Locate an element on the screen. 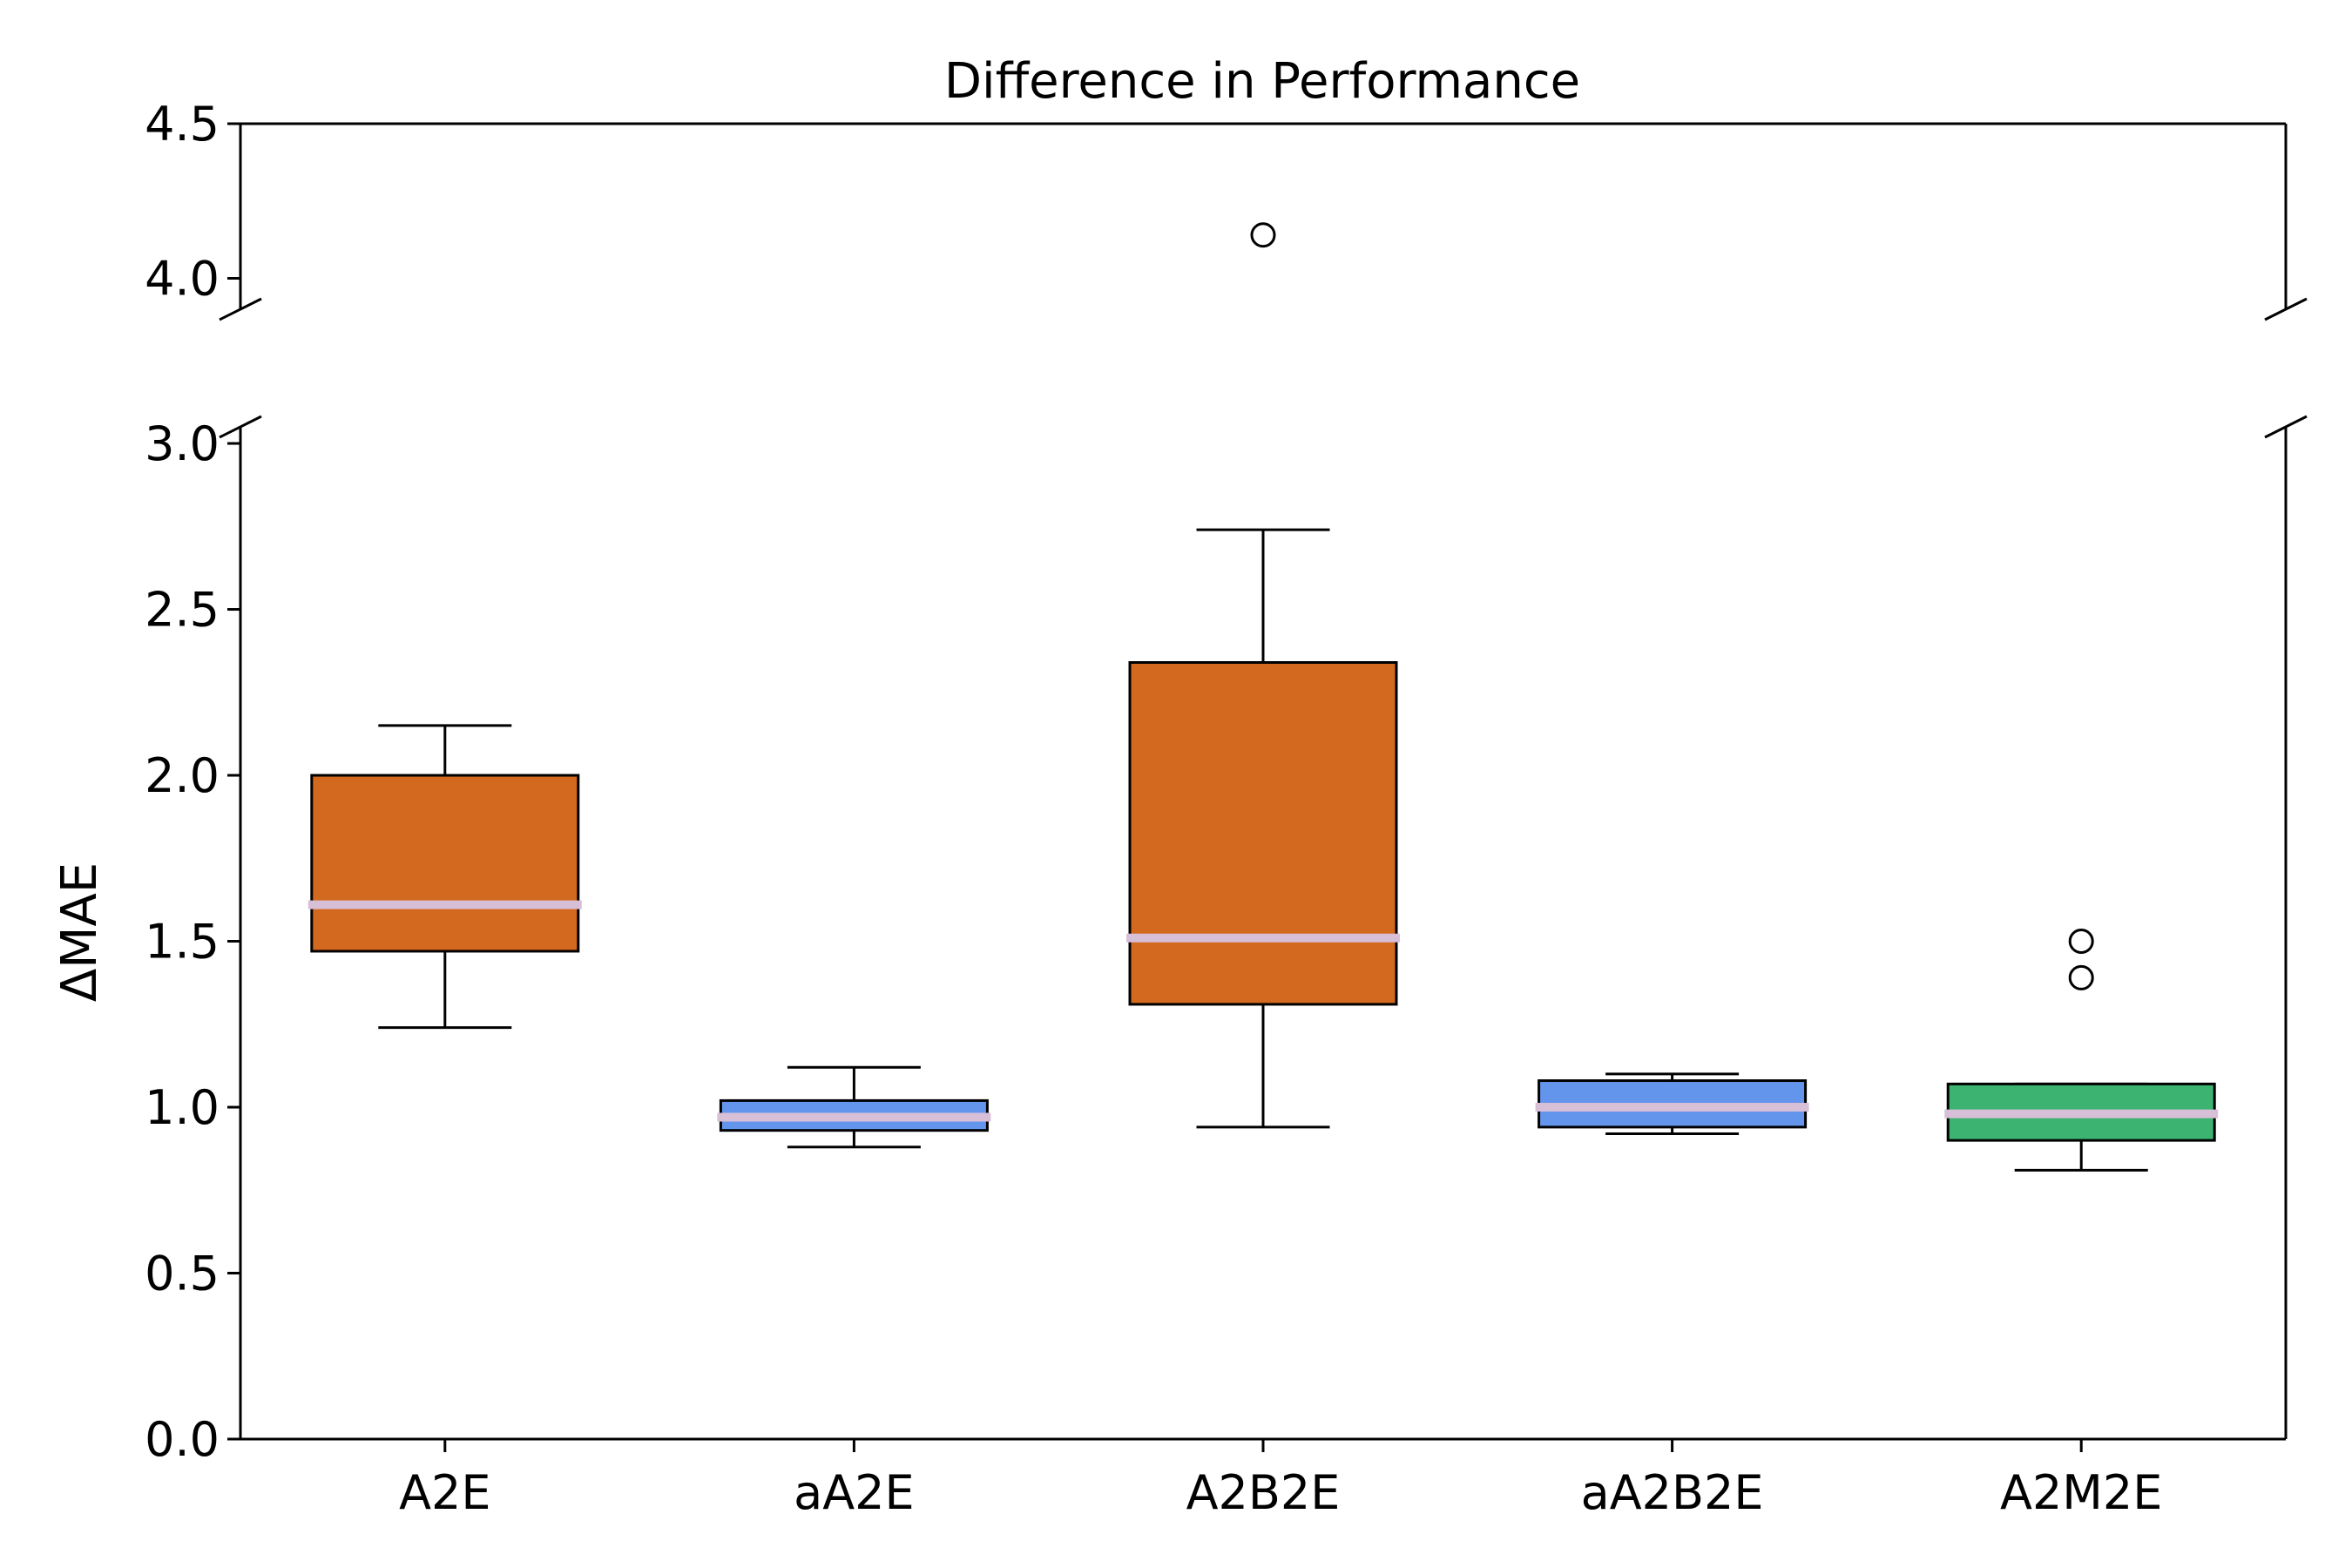  box-aA2E is located at coordinates (854, 1107).